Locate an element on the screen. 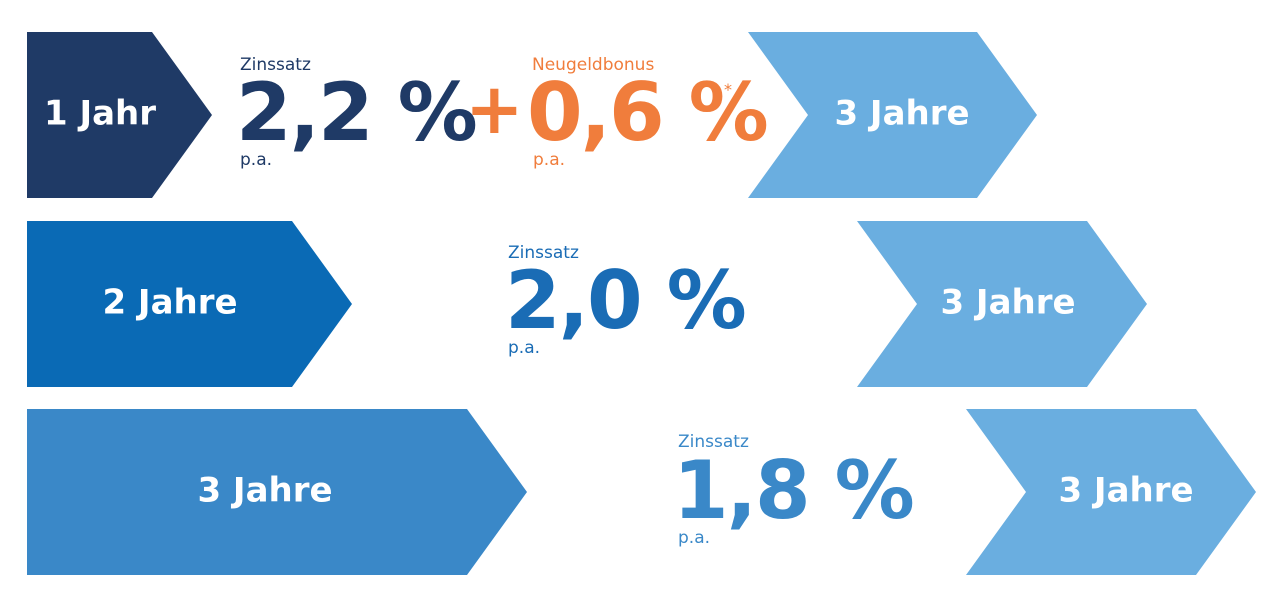 This screenshot has height=605, width=1280. rate-value: 1,8 % is located at coordinates (793, 490).